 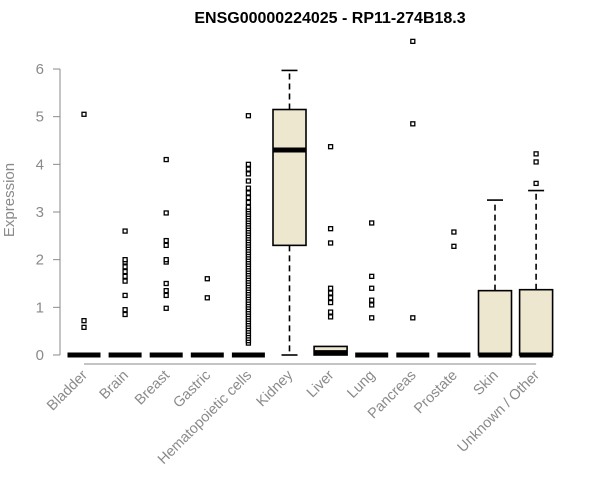 I want to click on x-tick-label: Brain, so click(x=114, y=385).